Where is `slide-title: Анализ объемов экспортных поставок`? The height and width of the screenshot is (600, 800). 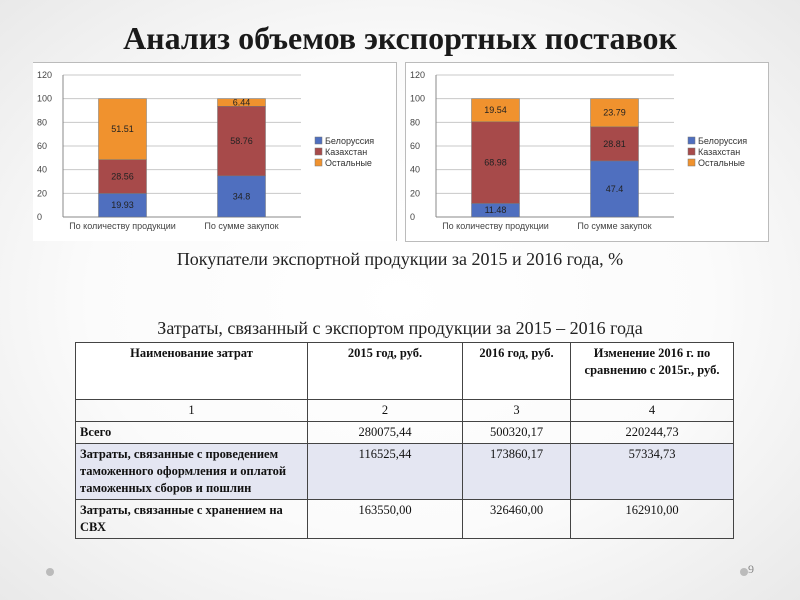
slide-title: Анализ объемов экспортных поставок is located at coordinates (400, 38).